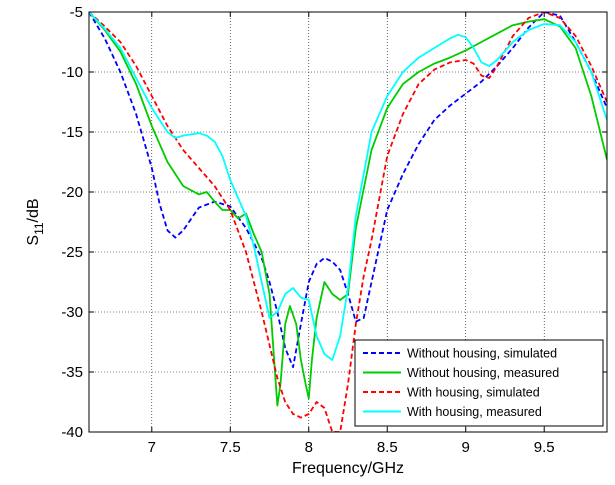 This screenshot has width=615, height=485. Describe the element at coordinates (348, 468) in the screenshot. I see `x-axis-label: Frequency/GHz` at that location.